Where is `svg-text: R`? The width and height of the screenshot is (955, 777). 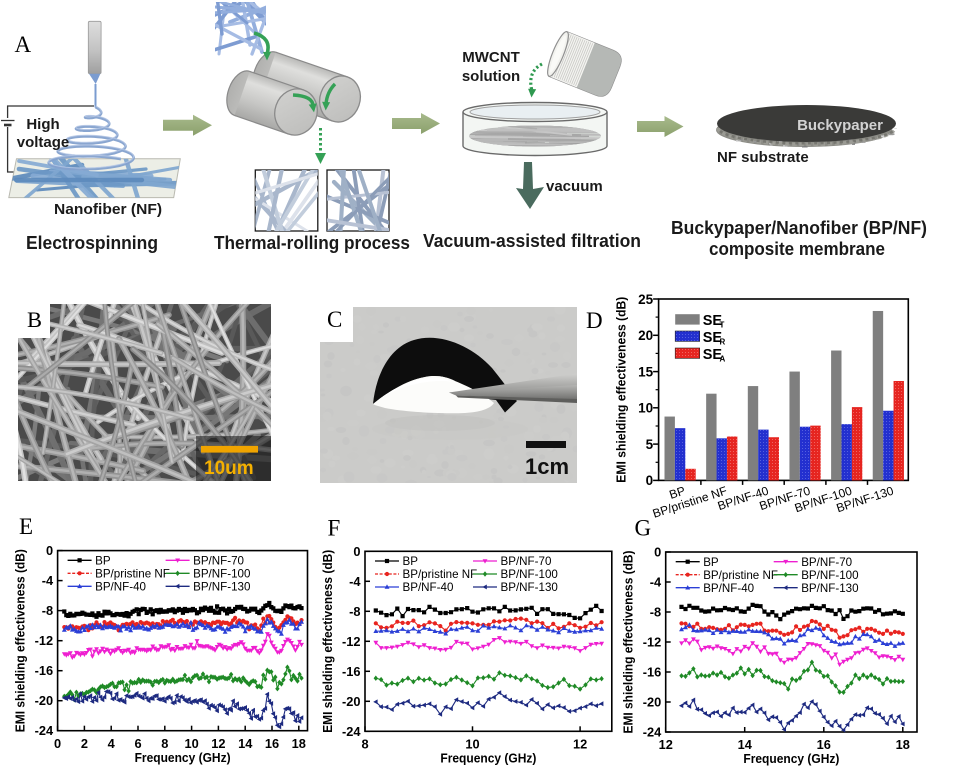
svg-text: R is located at coordinates (723, 342).